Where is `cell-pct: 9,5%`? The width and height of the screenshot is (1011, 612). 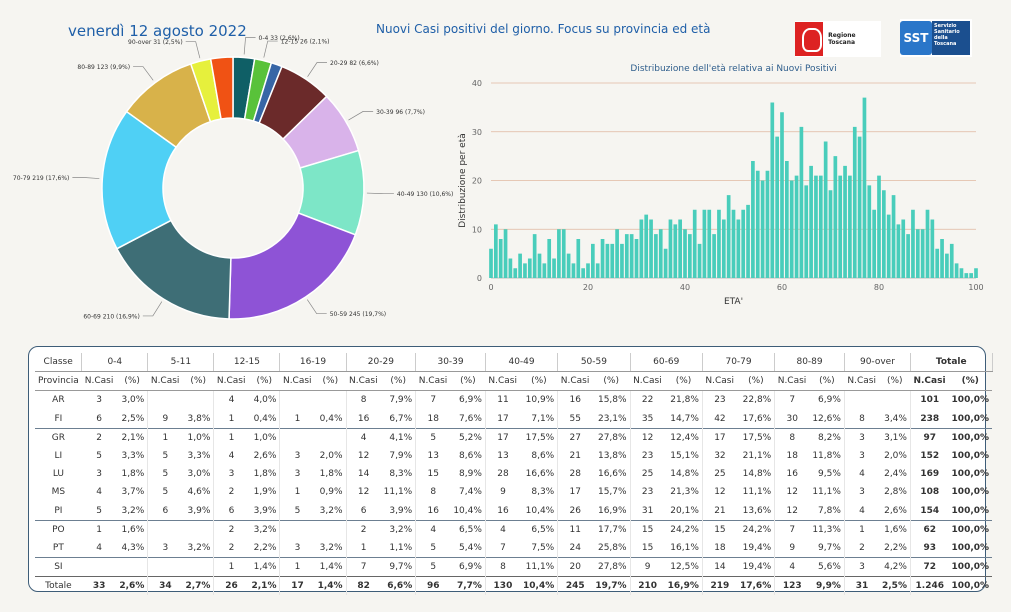
cell-pct: 9,5% is located at coordinates (827, 474).